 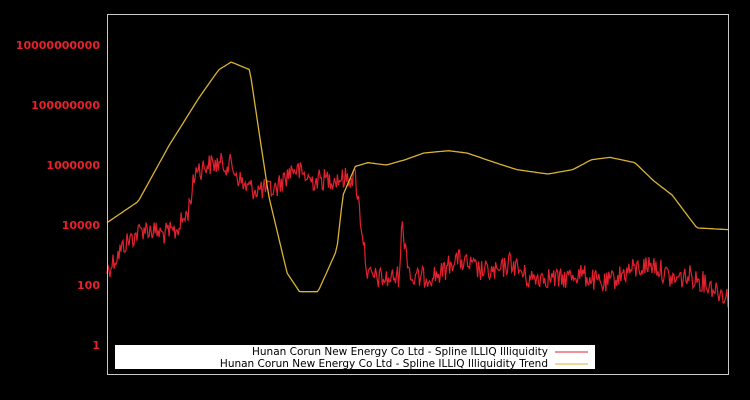 I want to click on y-tick-label: 1000000, so click(x=73, y=165).